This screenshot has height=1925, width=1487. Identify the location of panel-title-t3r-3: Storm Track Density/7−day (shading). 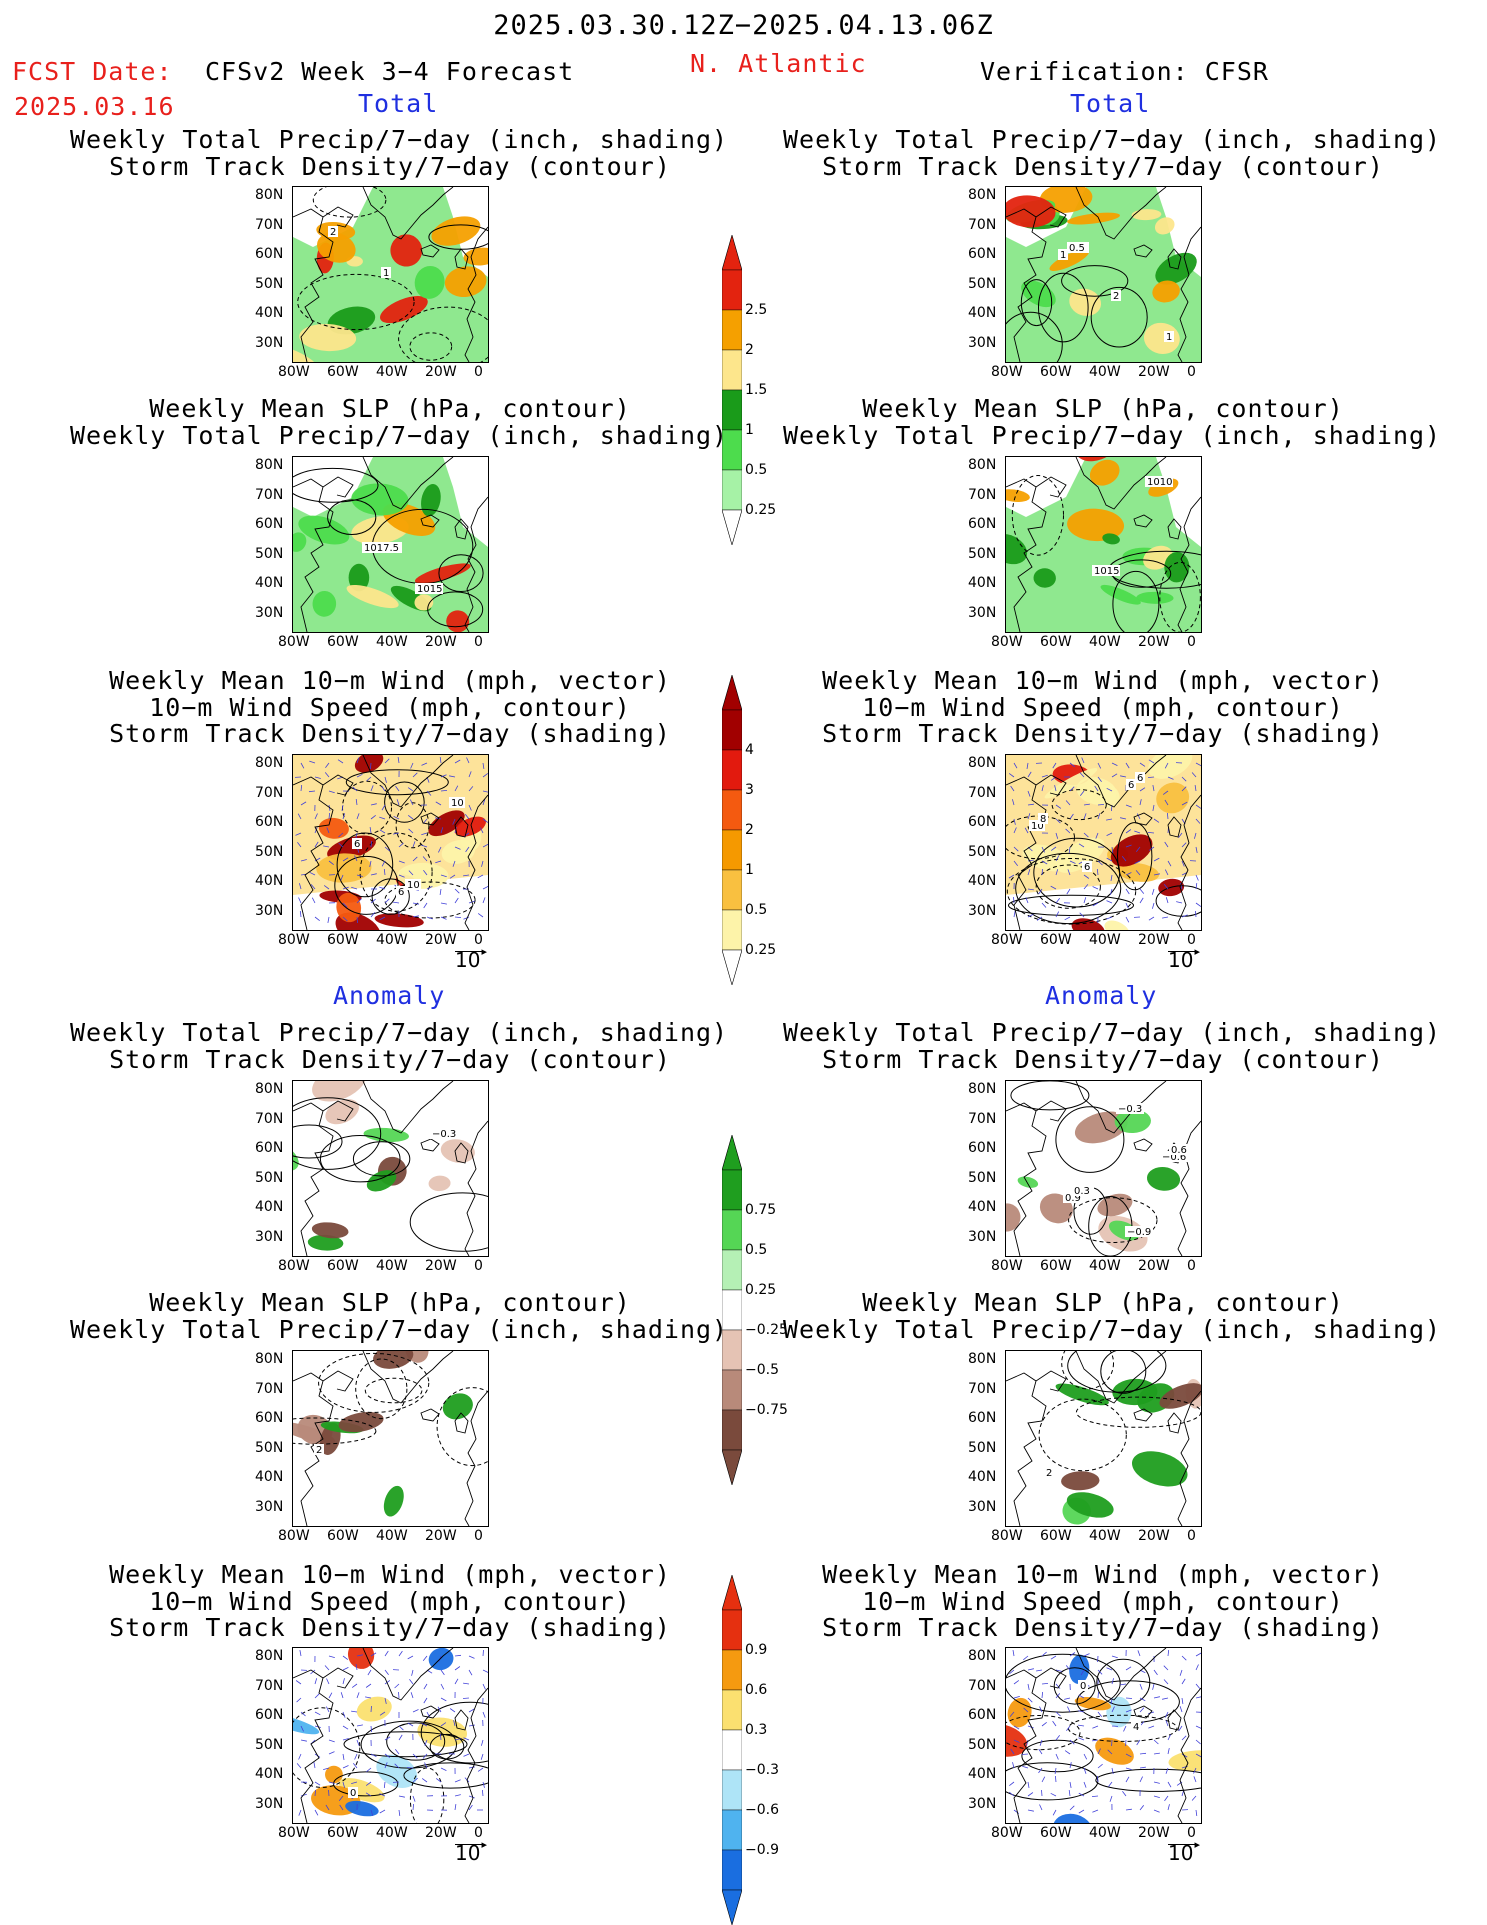
(1103, 733).